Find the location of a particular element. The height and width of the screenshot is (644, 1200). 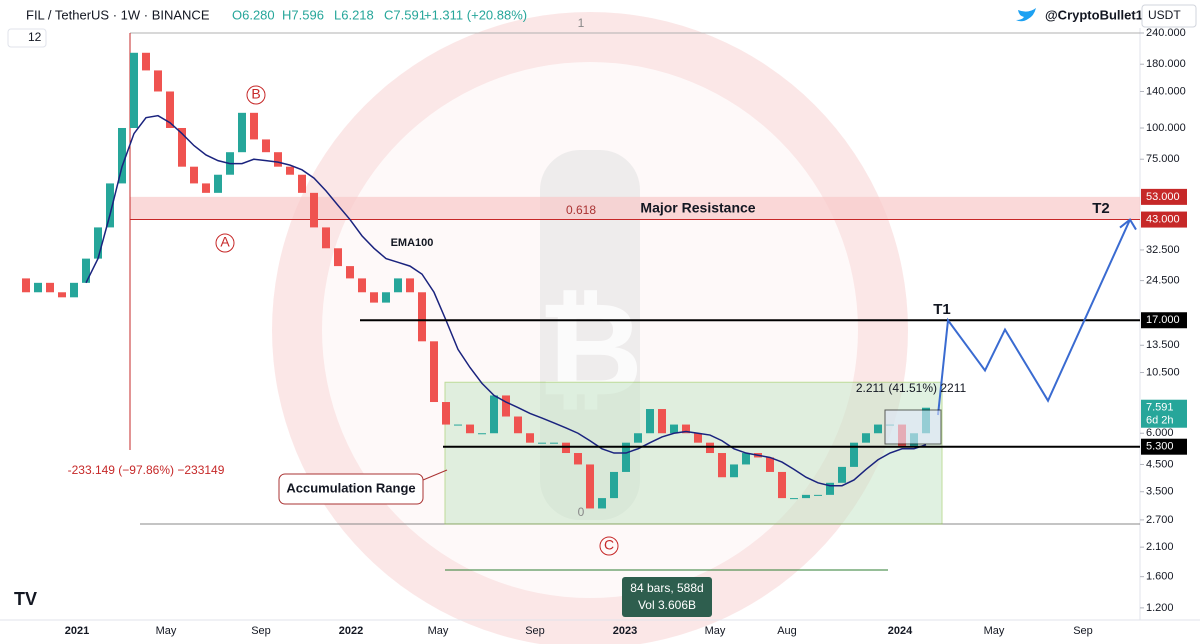

price-marker-label: 43.000 is located at coordinates (1163, 219).